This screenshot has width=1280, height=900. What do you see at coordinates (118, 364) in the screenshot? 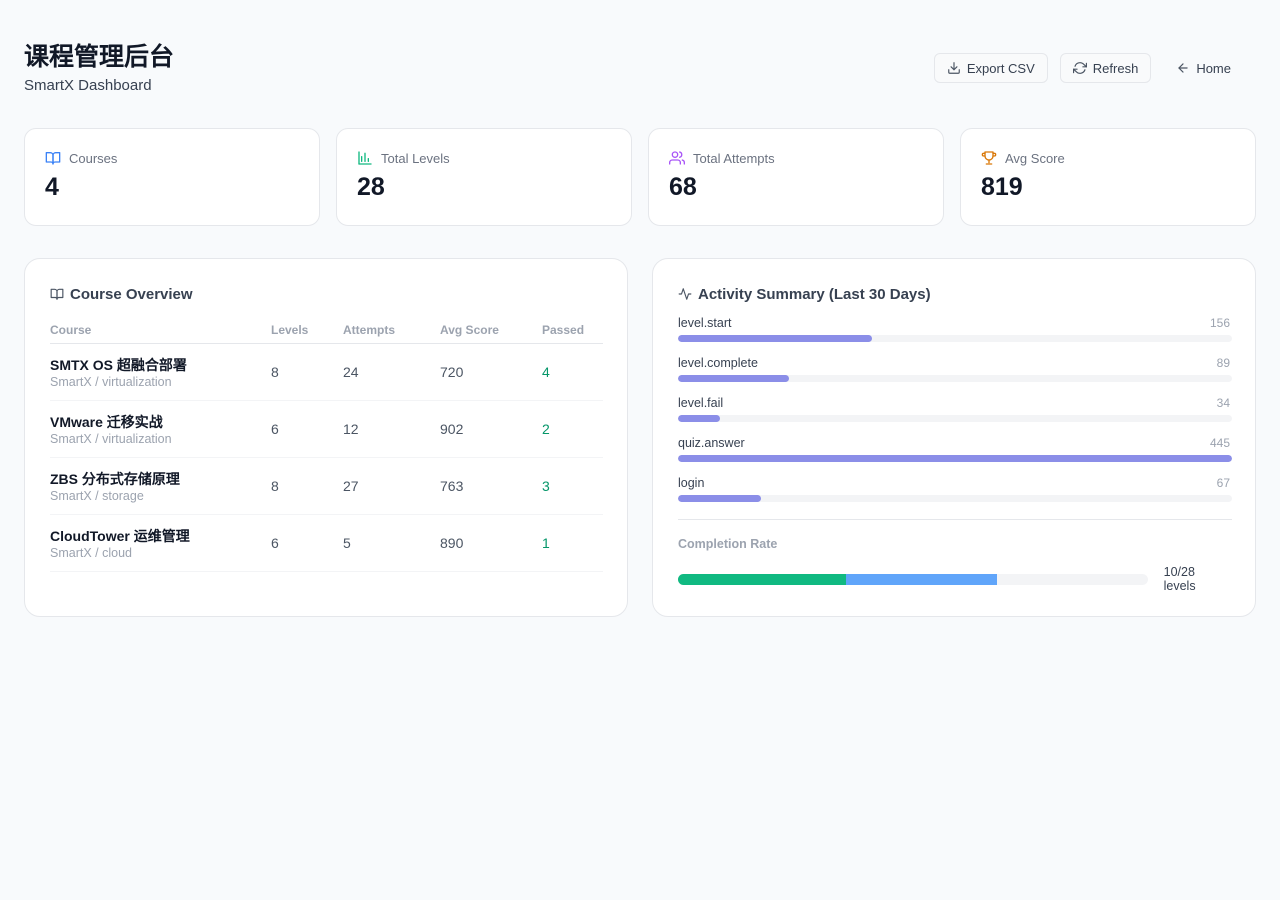
I see `course-name: SMTX OS 超融合部署` at bounding box center [118, 364].